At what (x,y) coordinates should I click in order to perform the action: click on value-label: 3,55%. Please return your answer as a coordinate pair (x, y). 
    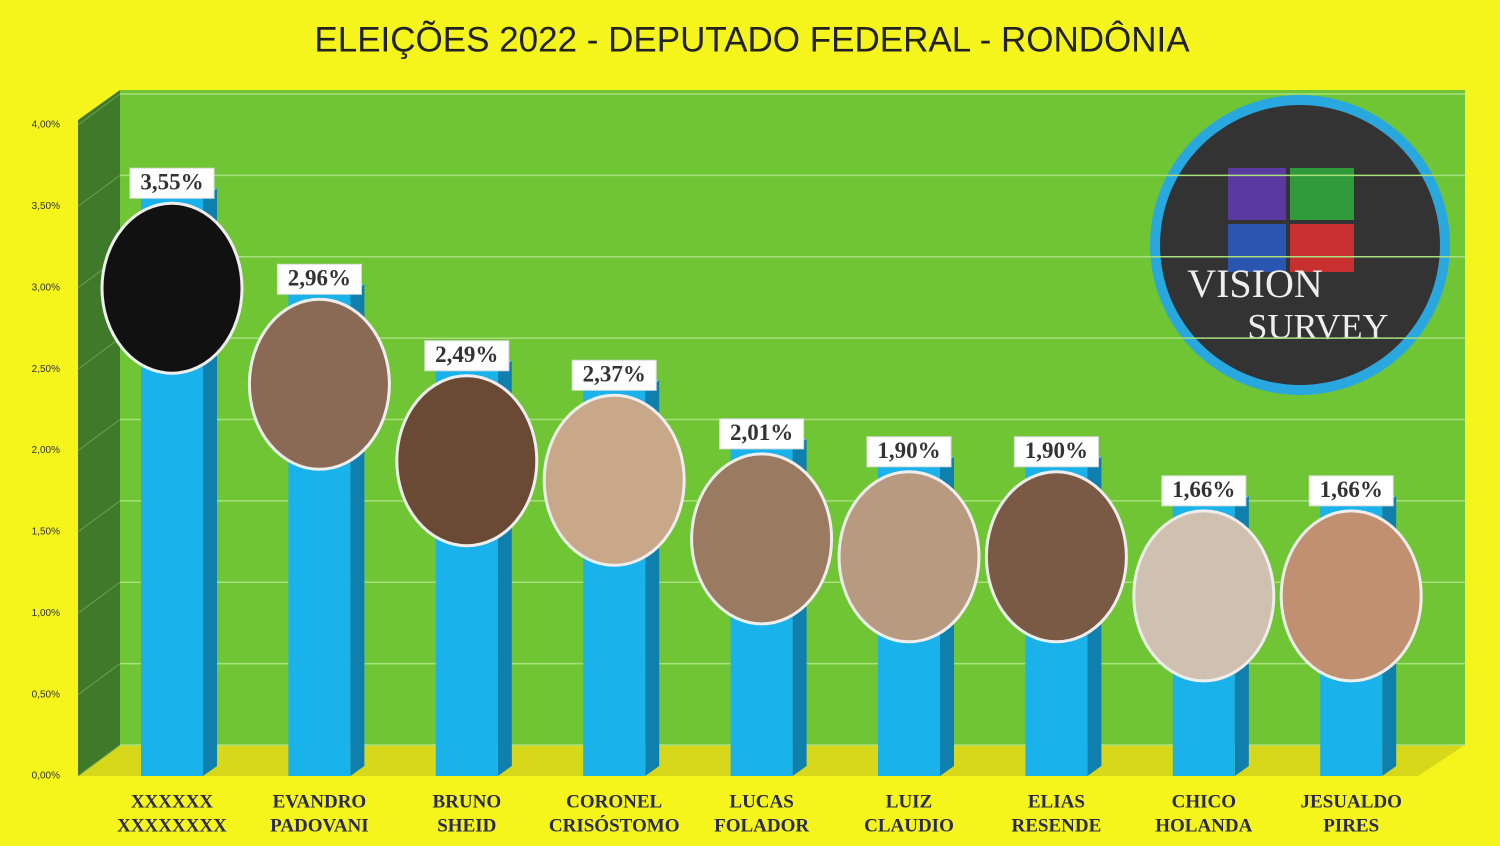
    Looking at the image, I should click on (171, 182).